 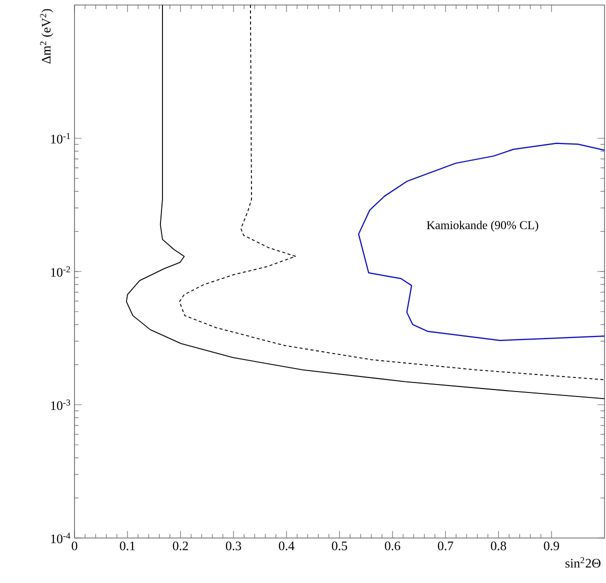 What do you see at coordinates (446, 546) in the screenshot?
I see `x-tick-label: 0.7` at bounding box center [446, 546].